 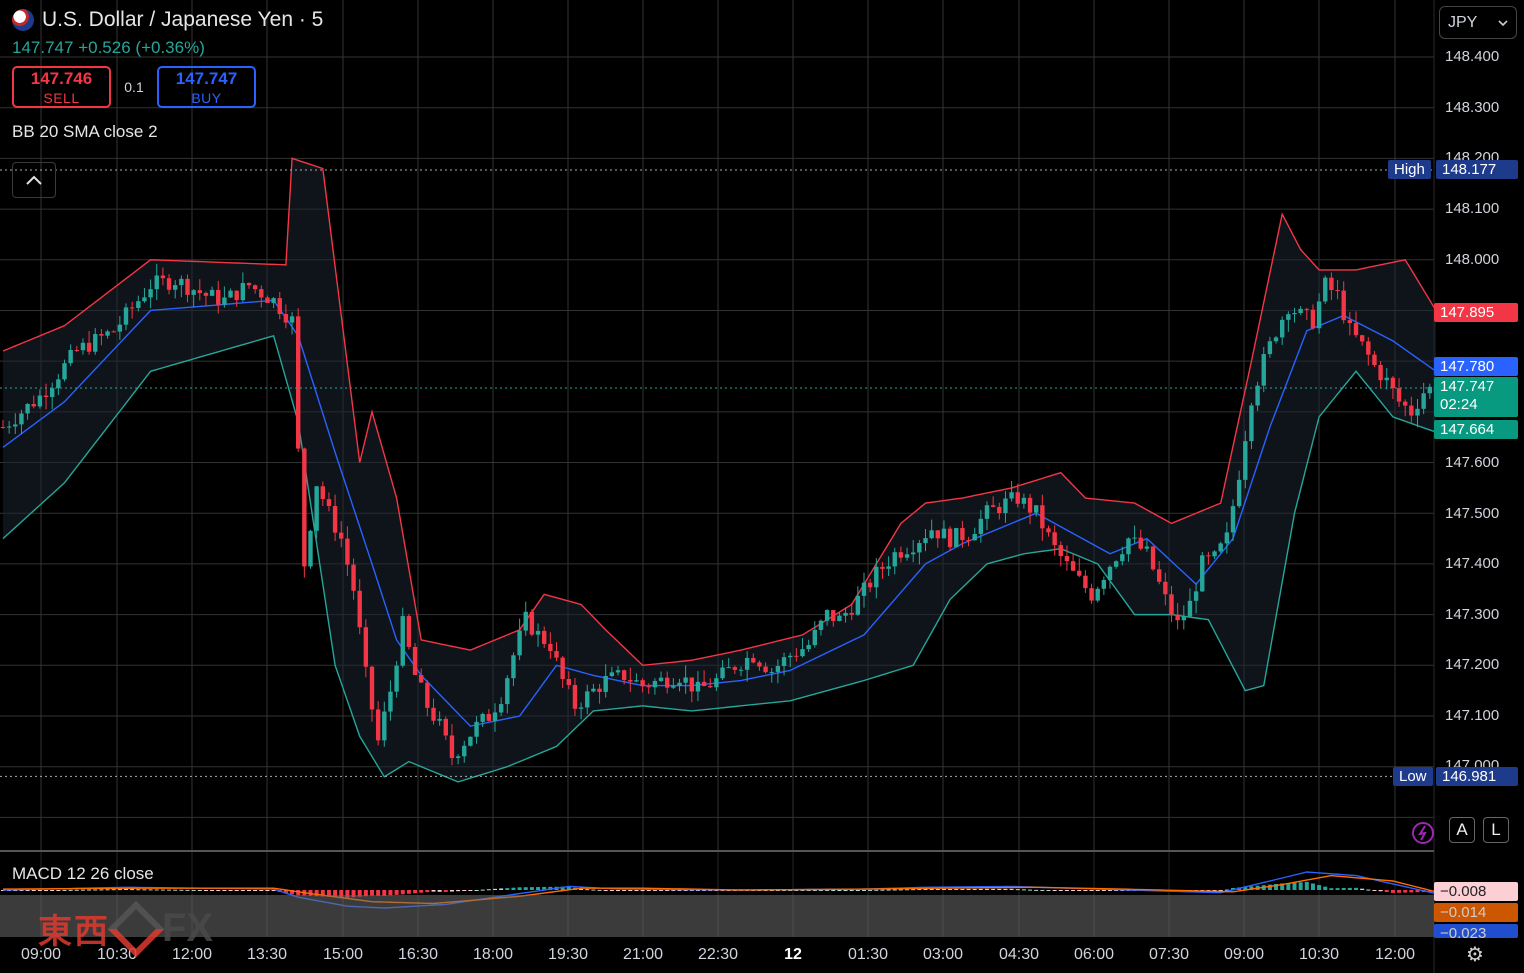 I want to click on macd-label: MACD 12 26 close, so click(x=83, y=873).